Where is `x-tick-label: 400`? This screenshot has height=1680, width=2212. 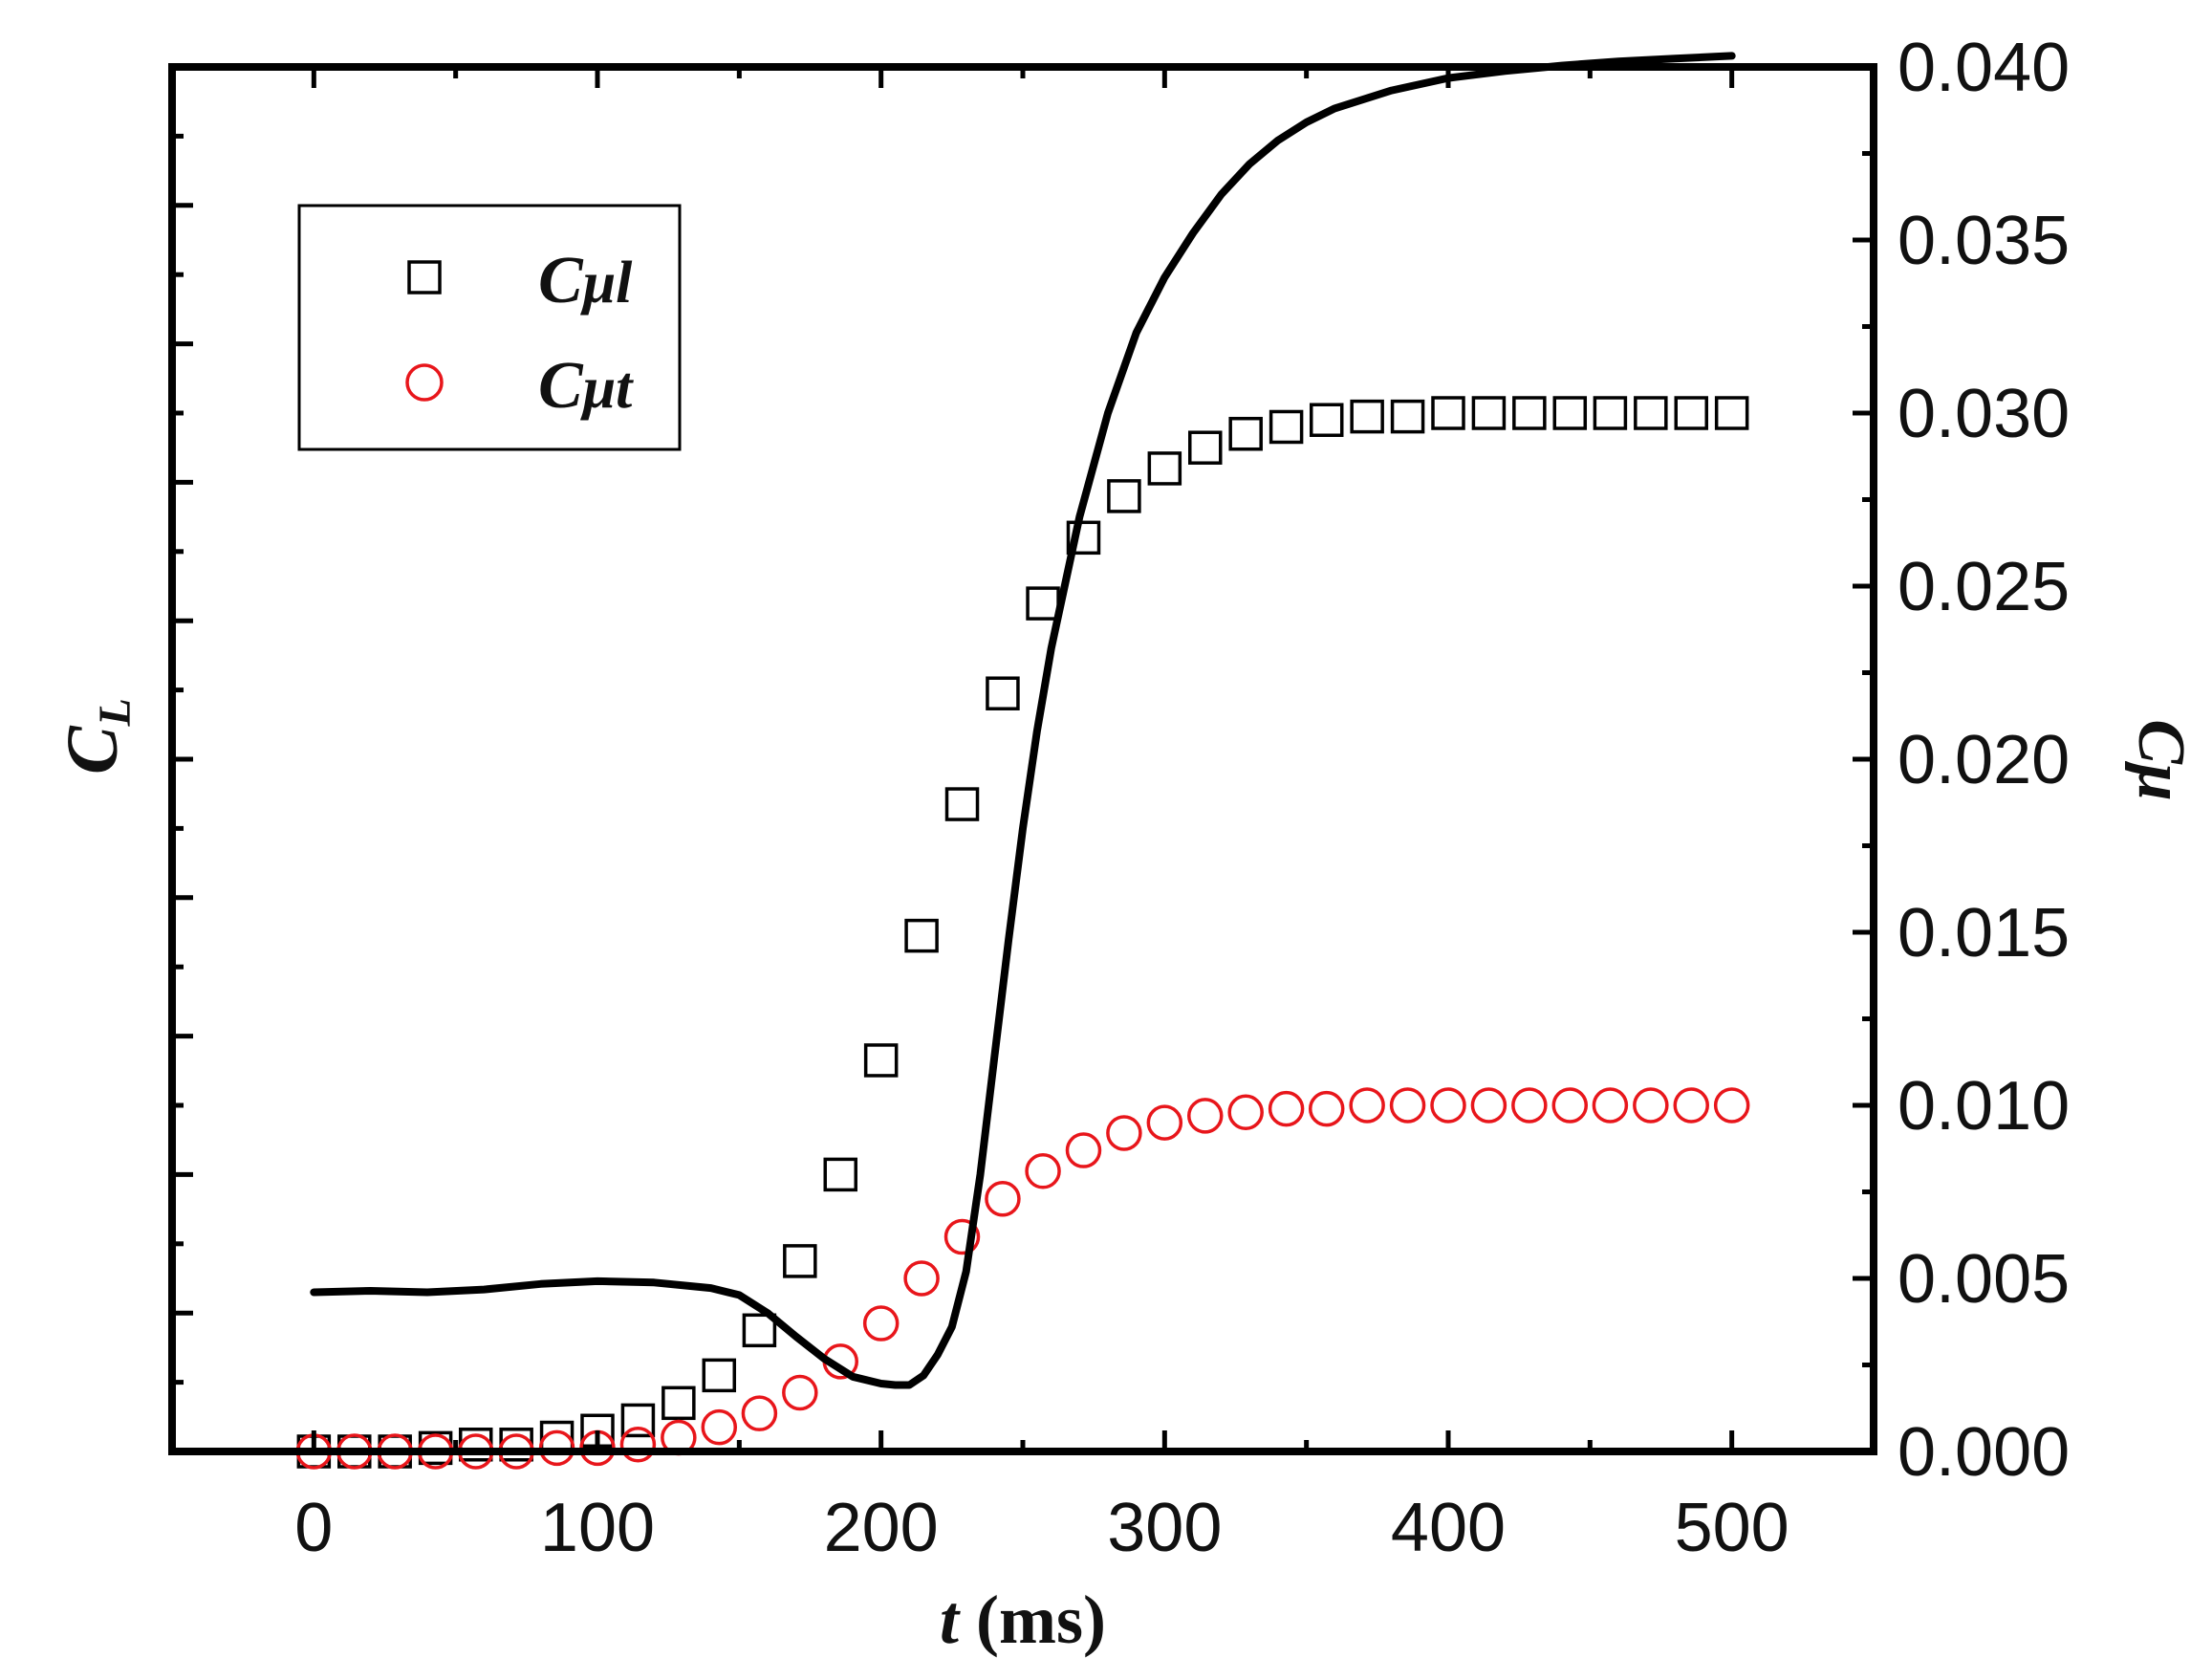
x-tick-label: 400 is located at coordinates (1449, 1528).